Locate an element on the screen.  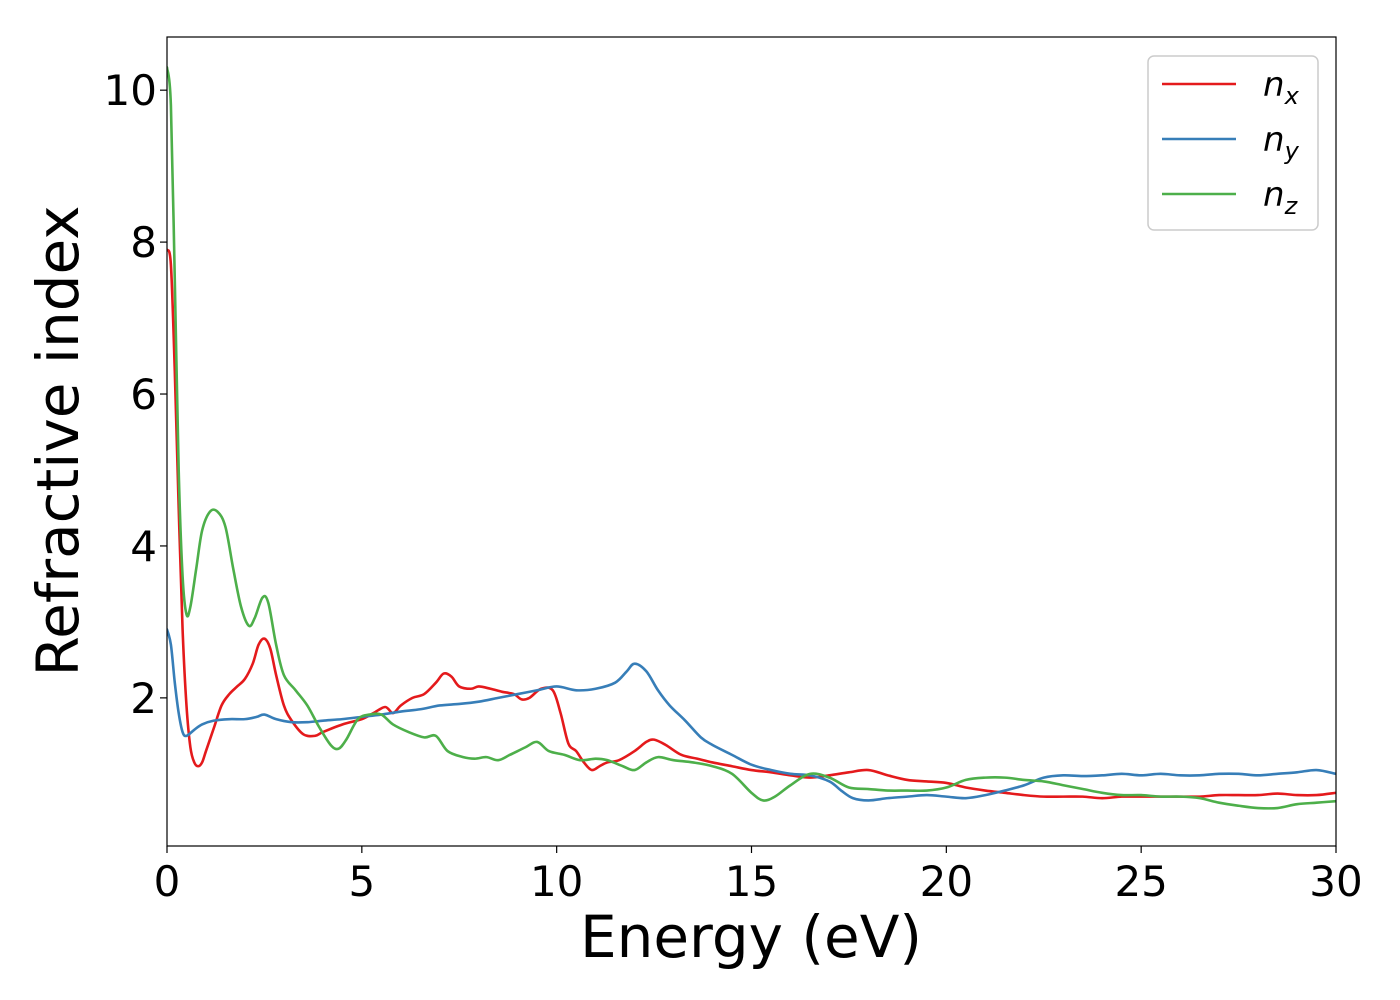
x-tick-label: 30 is located at coordinates (1335, 881).